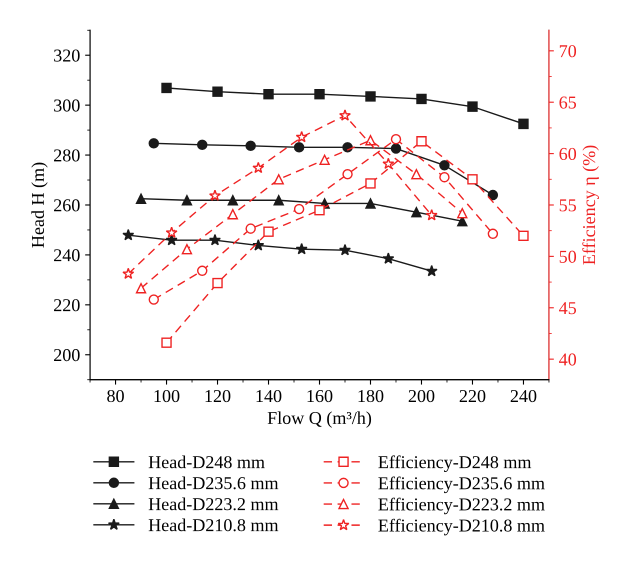  I want to click on legend-label: Efficiency-D210.8 mm, so click(461, 527).